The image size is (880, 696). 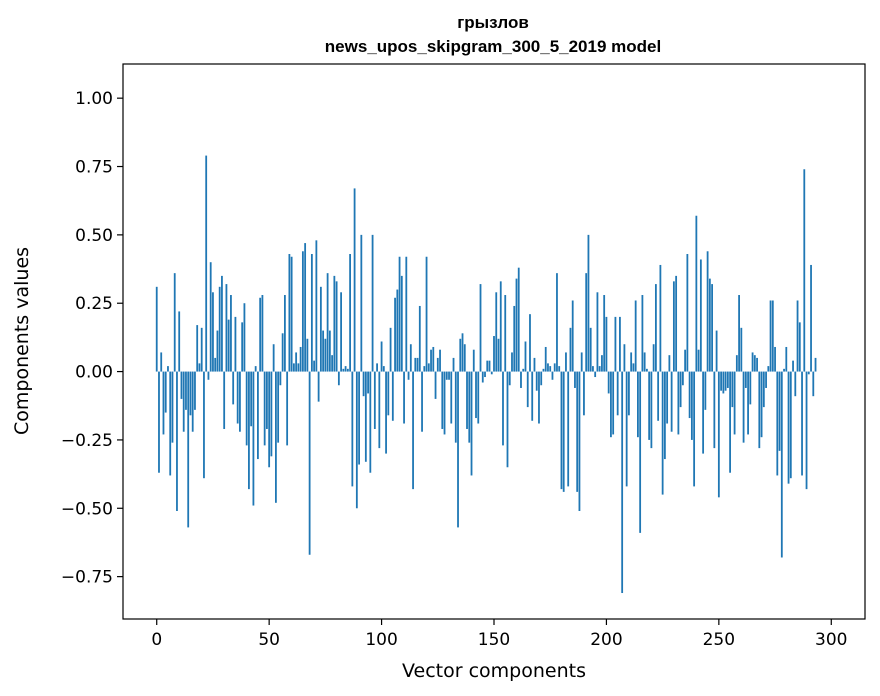 What do you see at coordinates (494, 671) in the screenshot?
I see `x-axis-label: Vector components` at bounding box center [494, 671].